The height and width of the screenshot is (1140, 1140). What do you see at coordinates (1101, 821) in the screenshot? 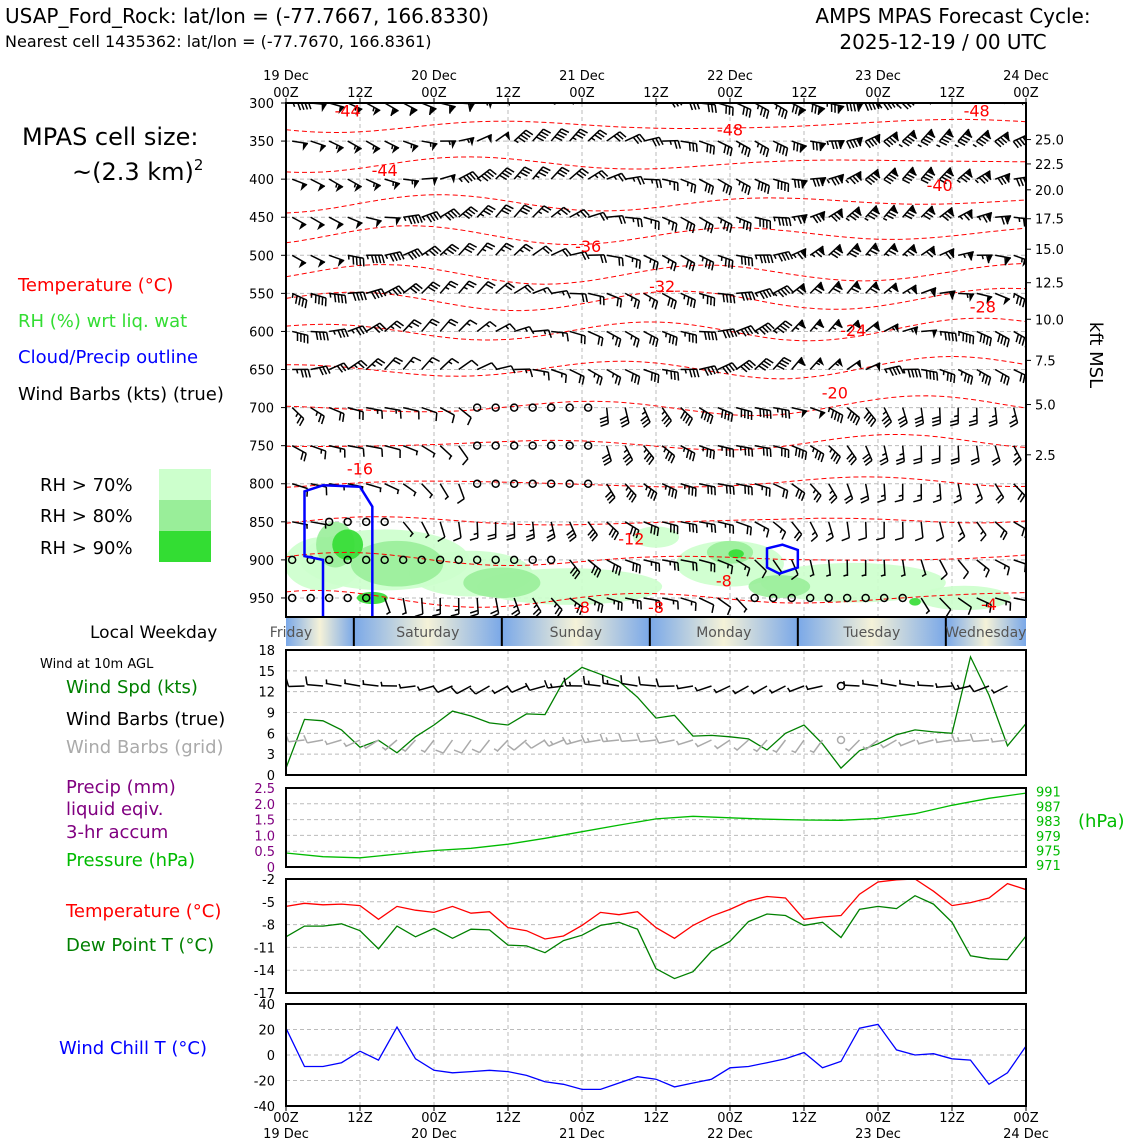
I see `pressure-unit-label: (hPa)` at bounding box center [1101, 821].